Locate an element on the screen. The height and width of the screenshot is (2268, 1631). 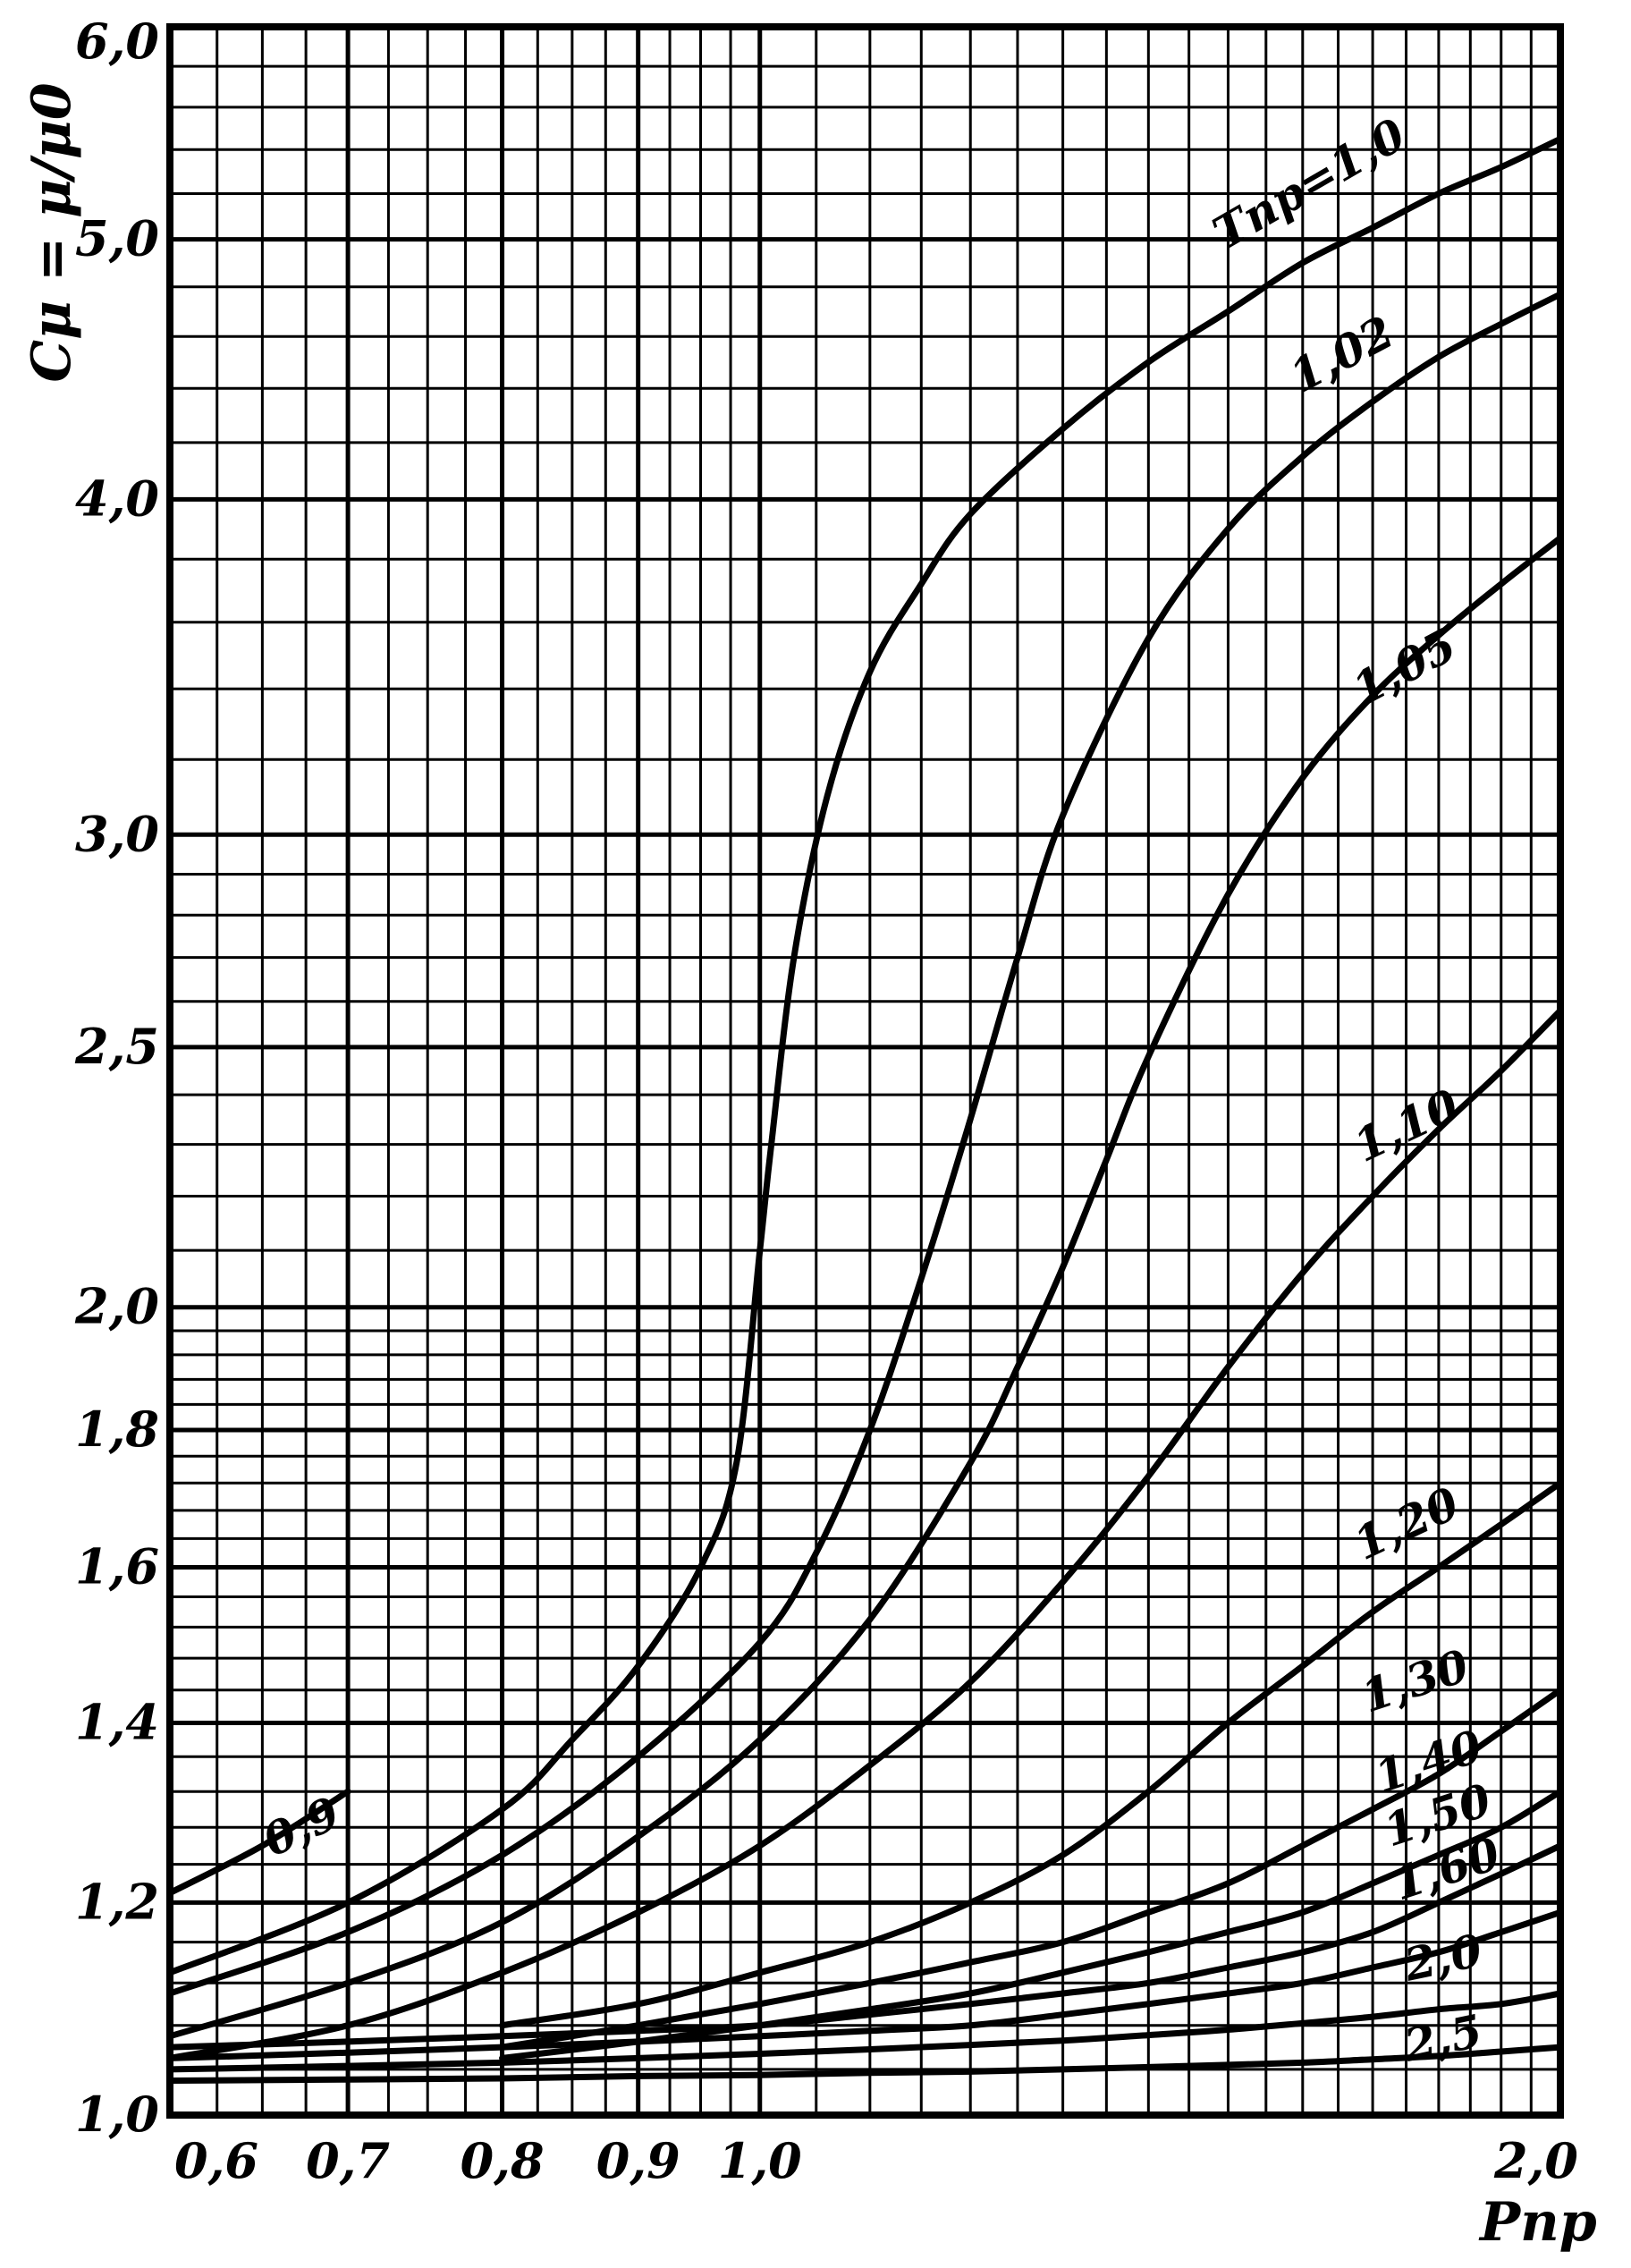
x-tick-label: 0,9 is located at coordinates (638, 2160).